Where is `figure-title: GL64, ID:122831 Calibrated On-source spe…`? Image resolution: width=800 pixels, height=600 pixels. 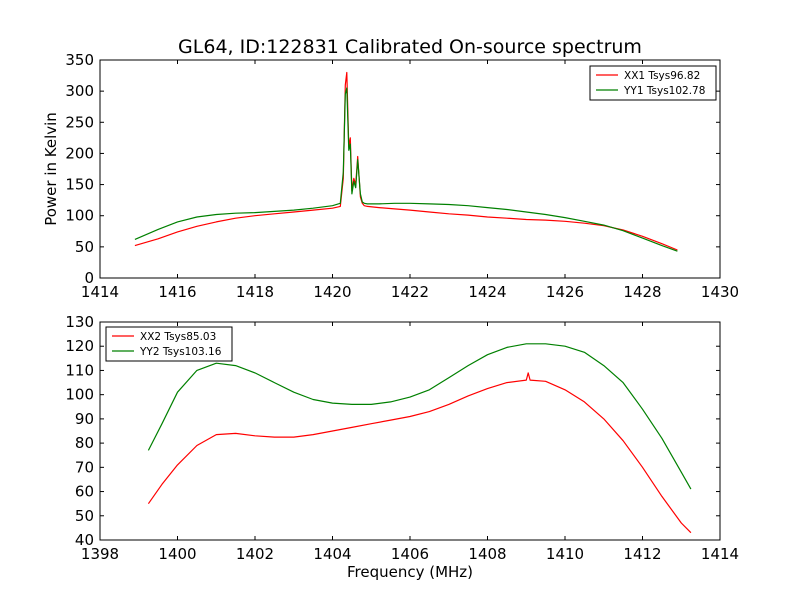 figure-title: GL64, ID:122831 Calibrated On-source spe… is located at coordinates (410, 47).